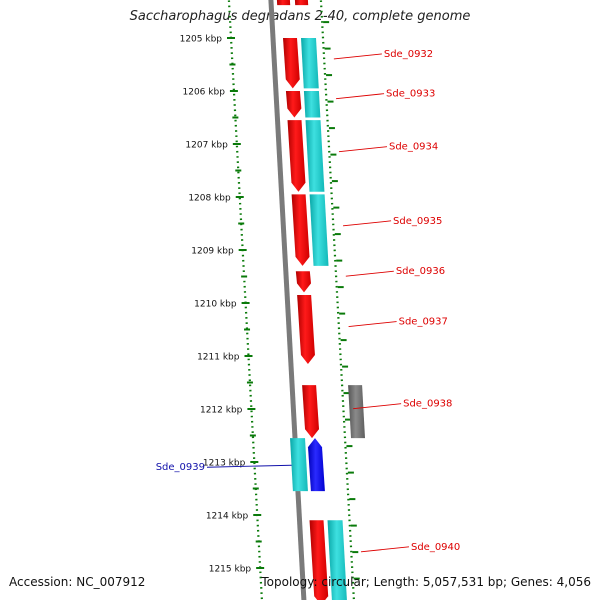 Image resolution: width=600 pixels, height=600 pixels. Describe the element at coordinates (209, 199) in the screenshot. I see `kbp-tick-label: 1208 kbp` at that location.